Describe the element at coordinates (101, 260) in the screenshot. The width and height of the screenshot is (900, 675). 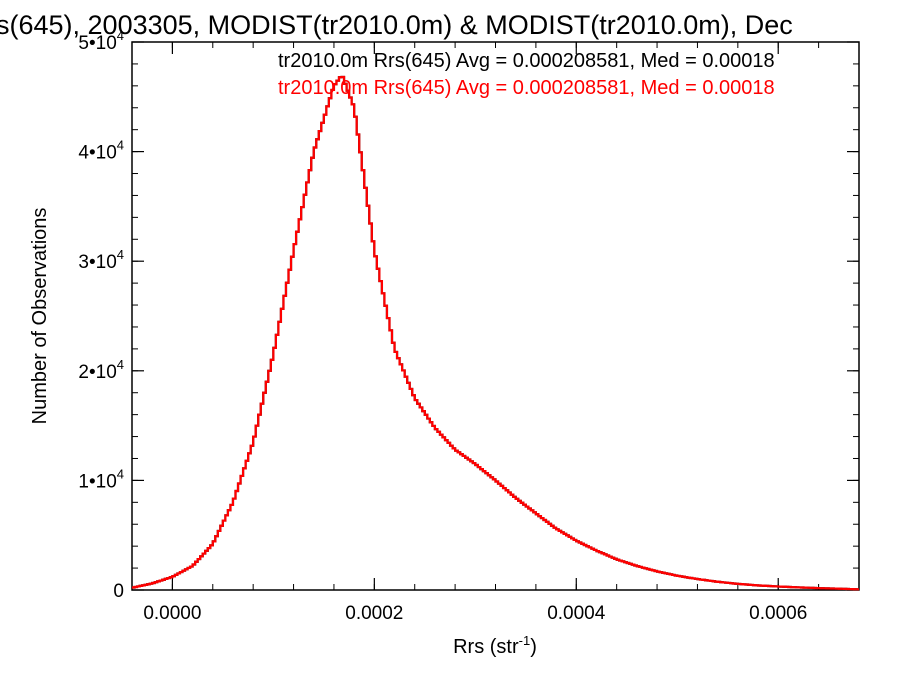
I see `y-tick-label: 3•104` at that location.